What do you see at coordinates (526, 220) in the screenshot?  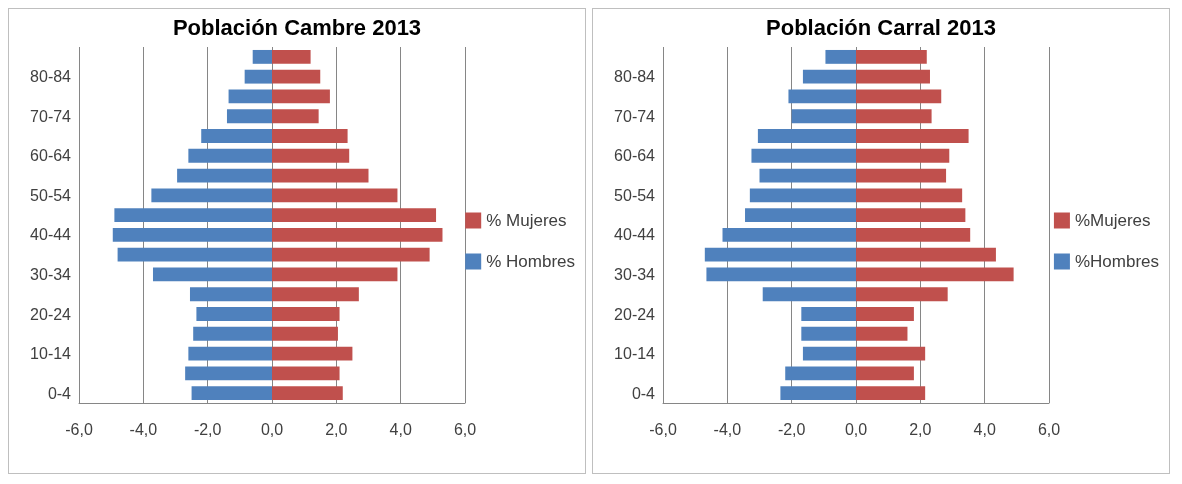 I see `legend-label: % Mujeres` at bounding box center [526, 220].